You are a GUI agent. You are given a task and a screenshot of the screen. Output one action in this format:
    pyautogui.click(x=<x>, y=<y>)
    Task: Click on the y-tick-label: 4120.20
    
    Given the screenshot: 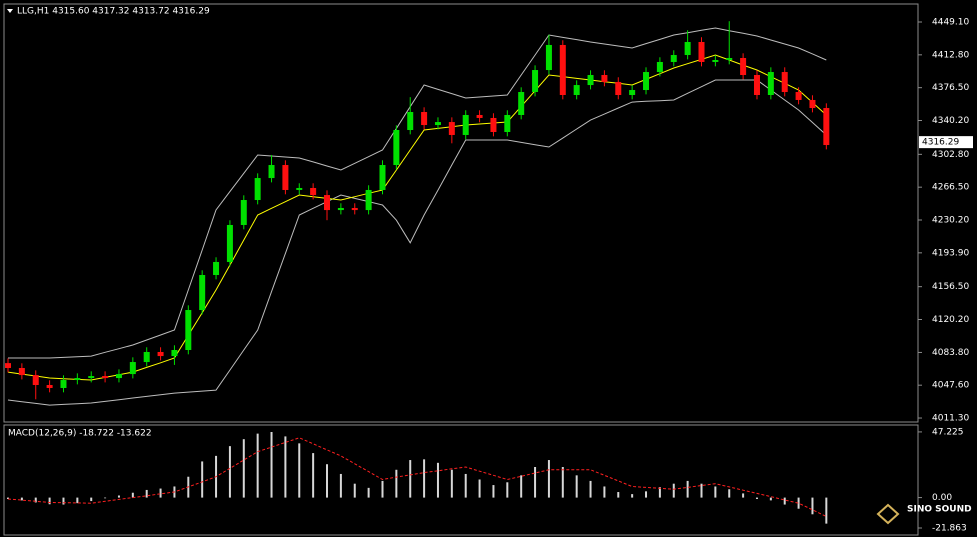 What is the action you would take?
    pyautogui.click(x=950, y=320)
    